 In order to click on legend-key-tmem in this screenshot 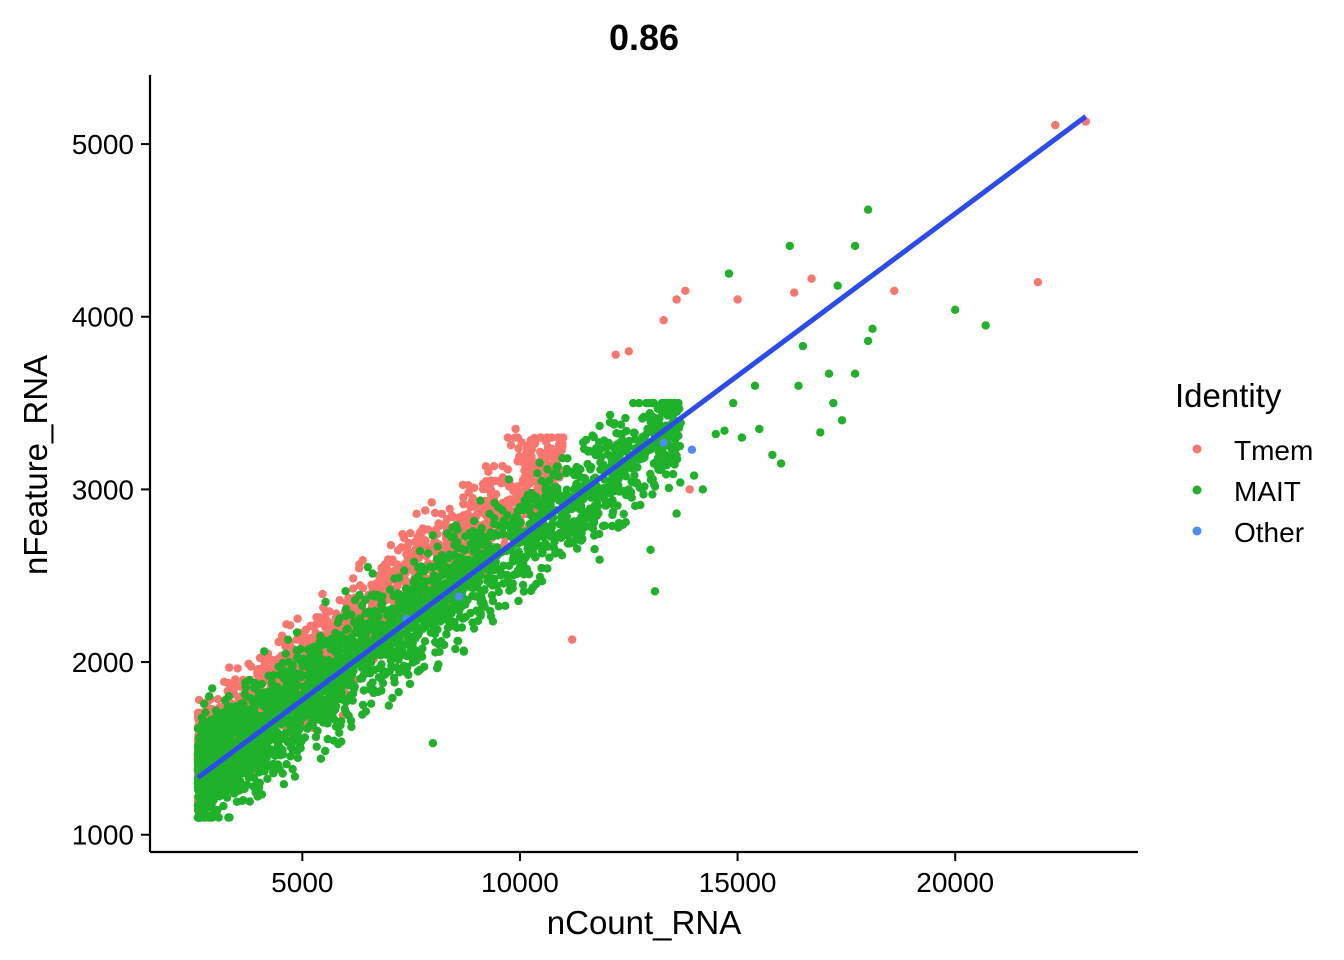, I will do `click(1197, 449)`.